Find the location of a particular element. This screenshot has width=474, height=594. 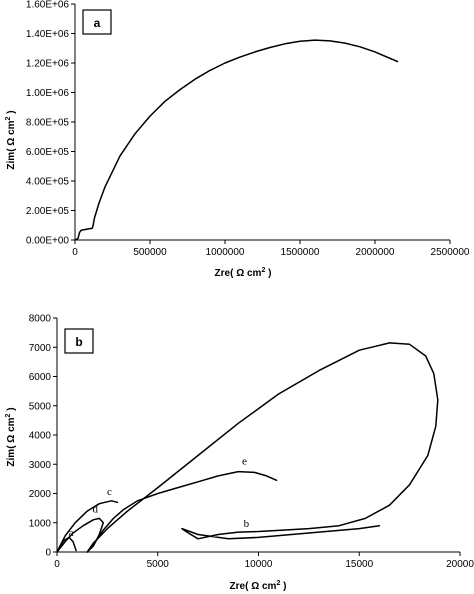

panel-b-x-axis-label: Zre( Ω cm2 ) is located at coordinates (258, 586).